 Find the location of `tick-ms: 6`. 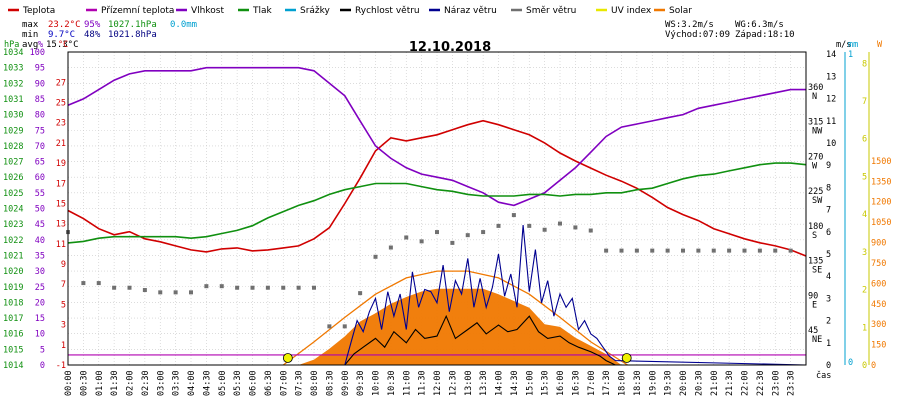

tick-ms: 6 is located at coordinates (828, 233).